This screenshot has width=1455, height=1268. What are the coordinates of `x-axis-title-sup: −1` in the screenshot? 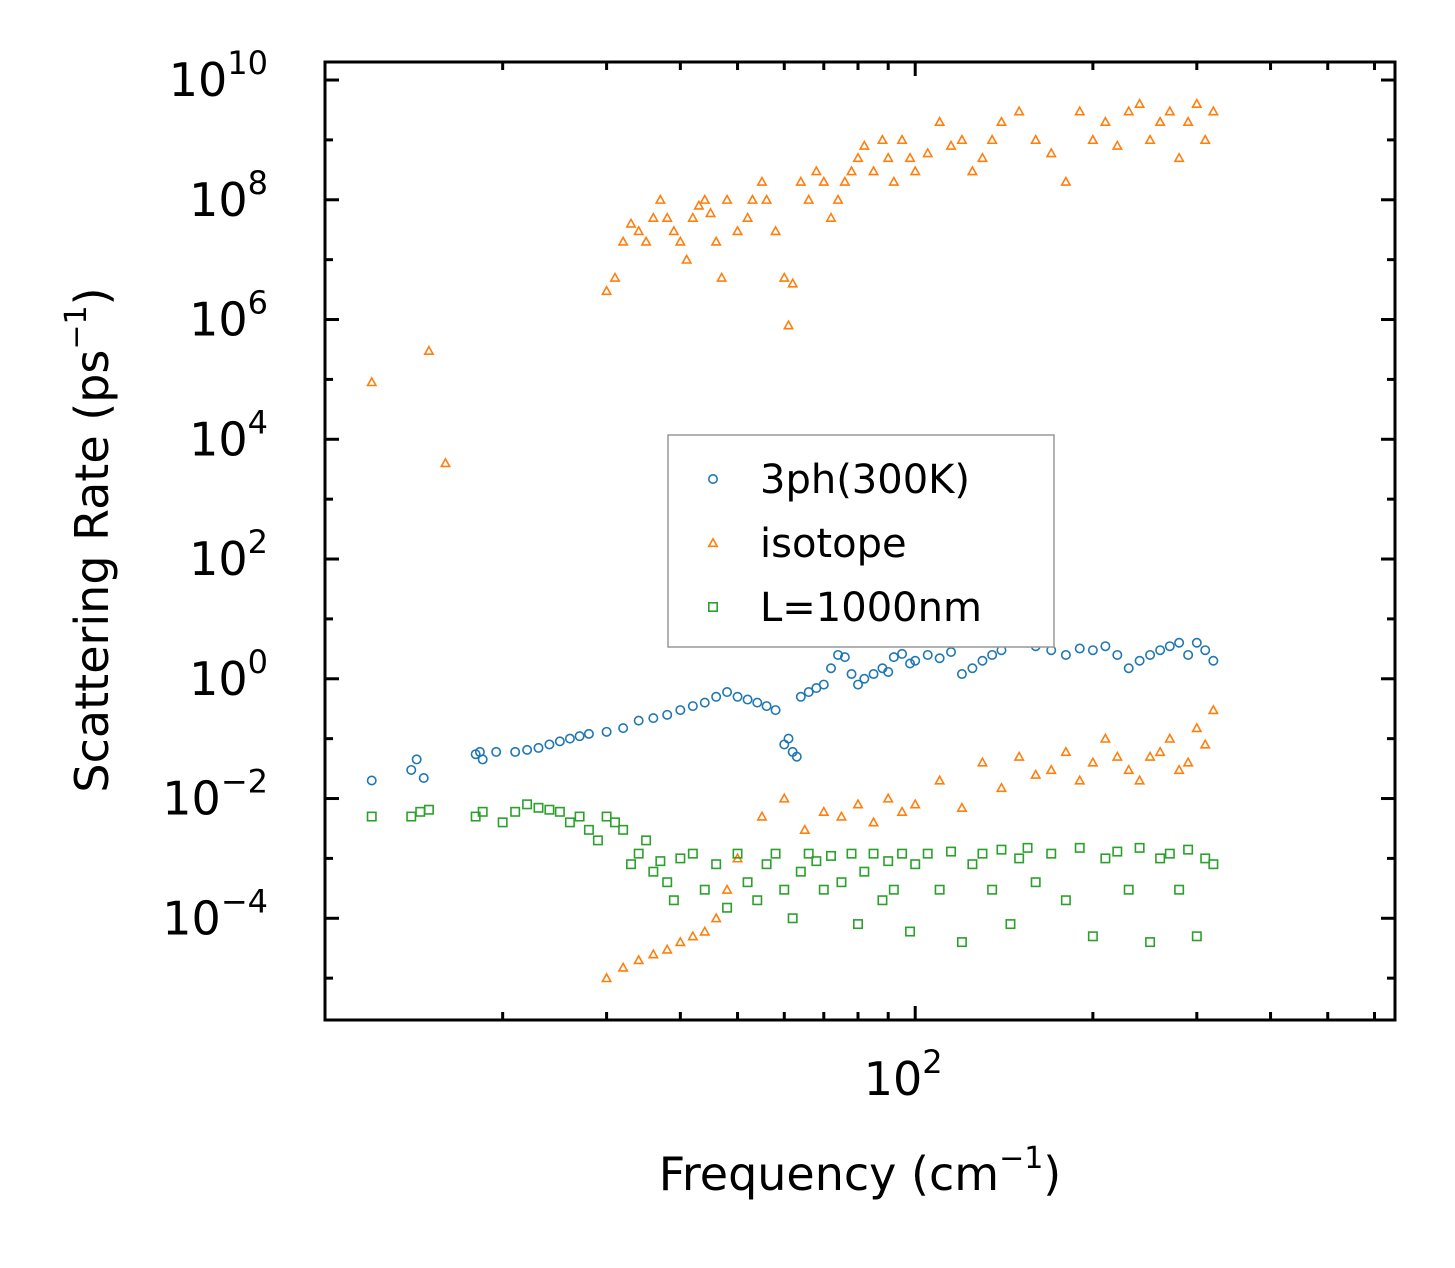 It's located at (1021, 1158).